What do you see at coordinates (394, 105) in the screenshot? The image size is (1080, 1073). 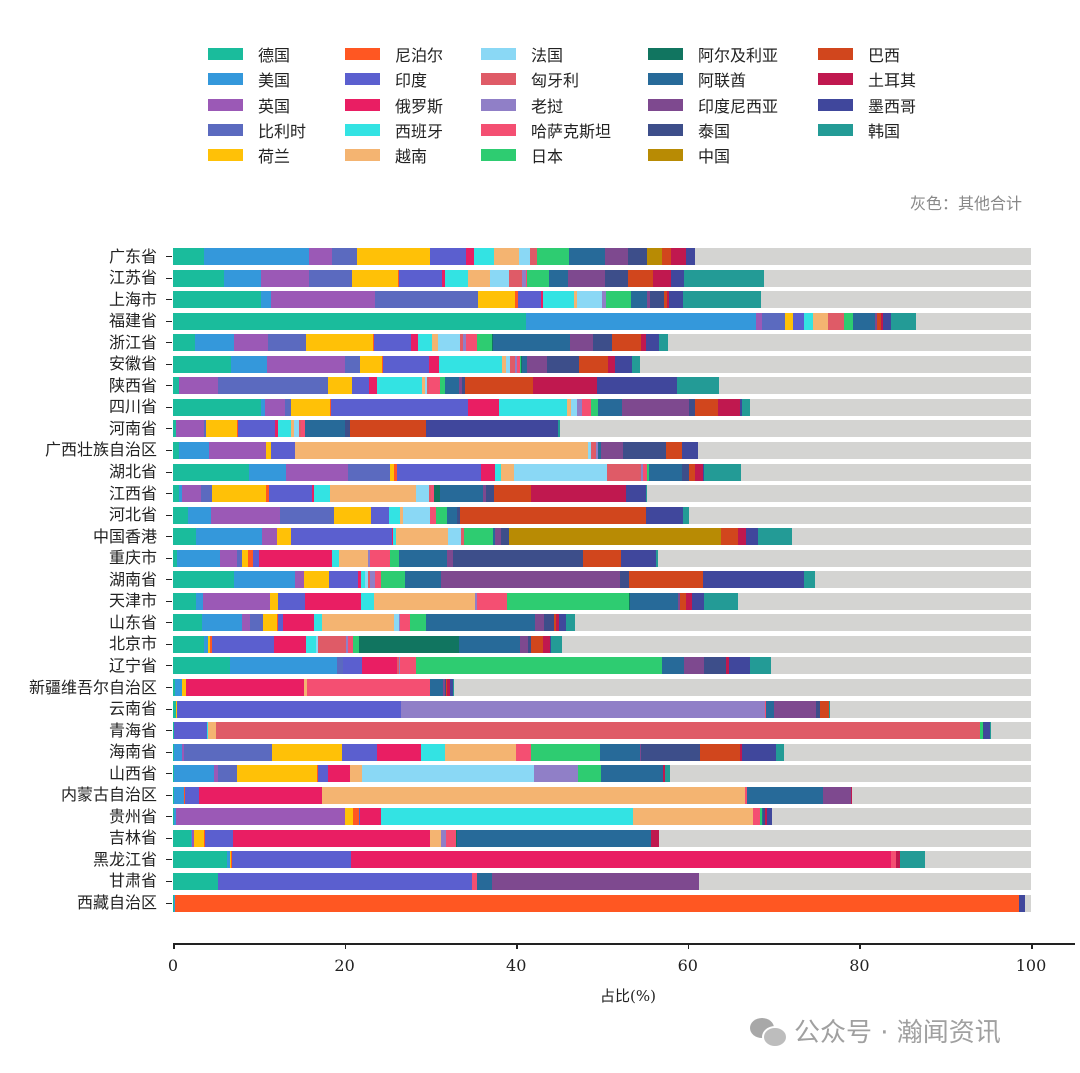 I see `legend-item: 俄罗斯` at bounding box center [394, 105].